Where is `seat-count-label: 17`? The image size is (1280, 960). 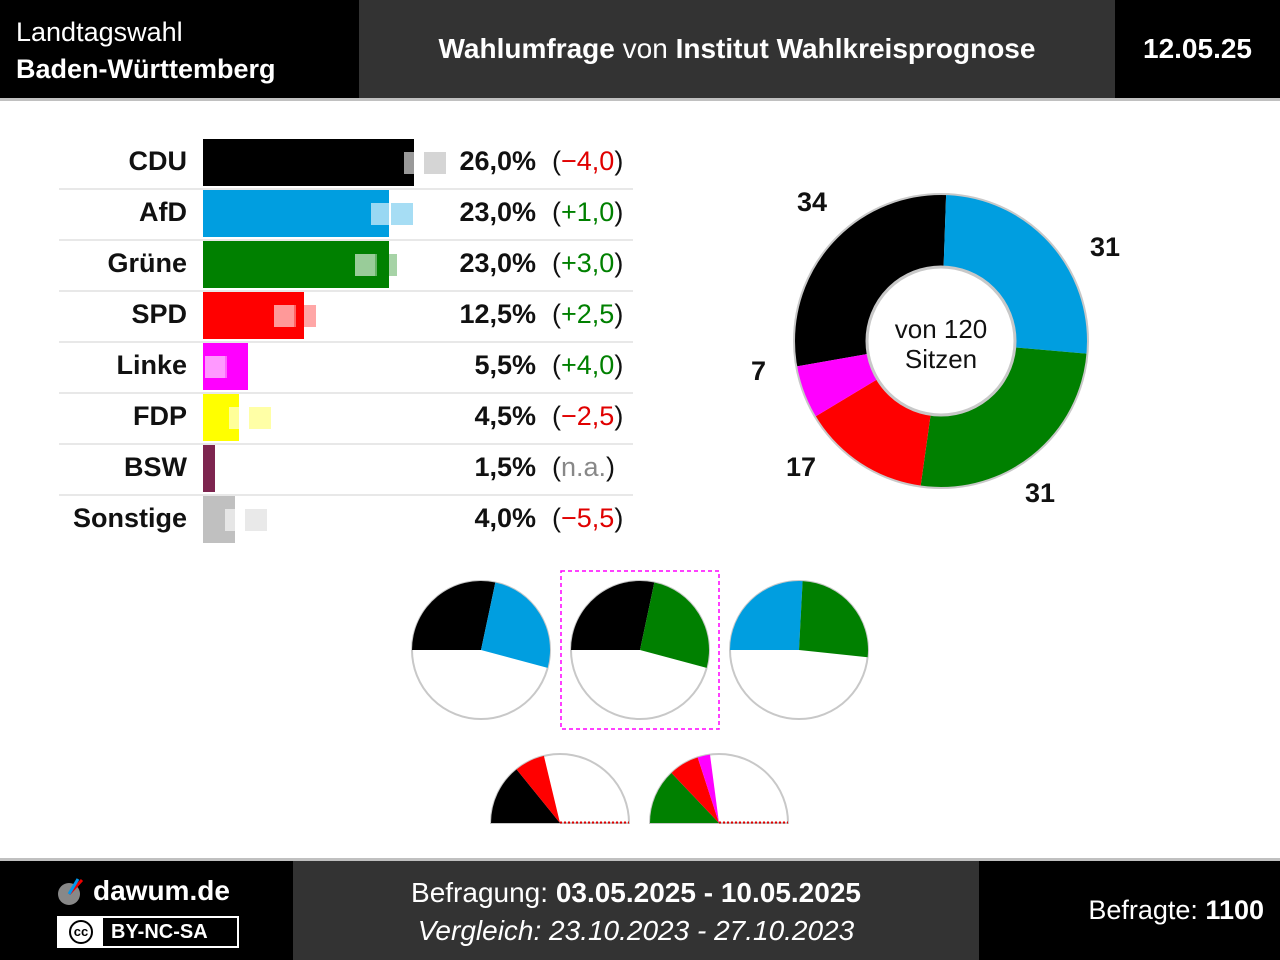
seat-count-label: 17 is located at coordinates (801, 467).